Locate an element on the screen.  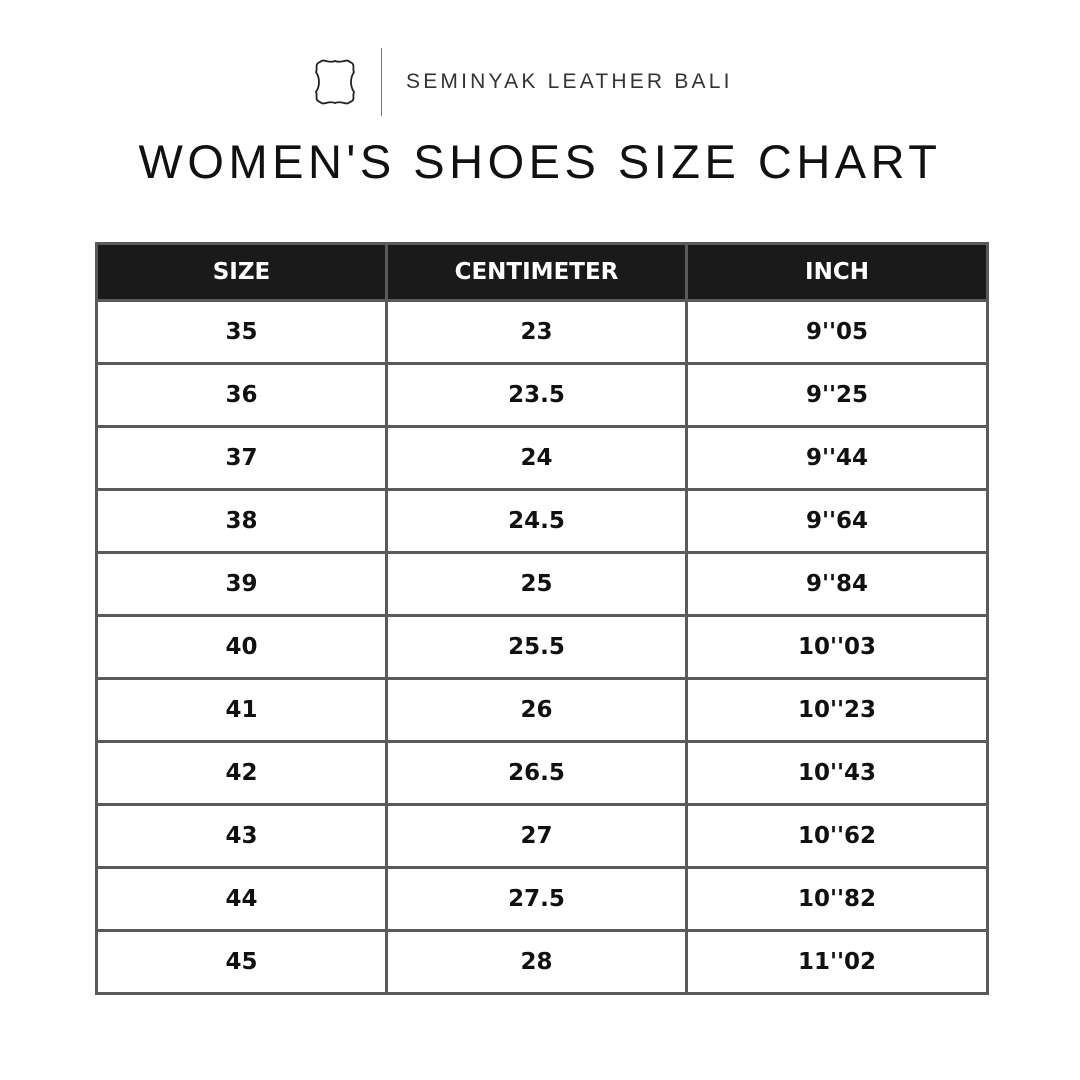
table-row: 37 24 9''44 is located at coordinates (542, 458).